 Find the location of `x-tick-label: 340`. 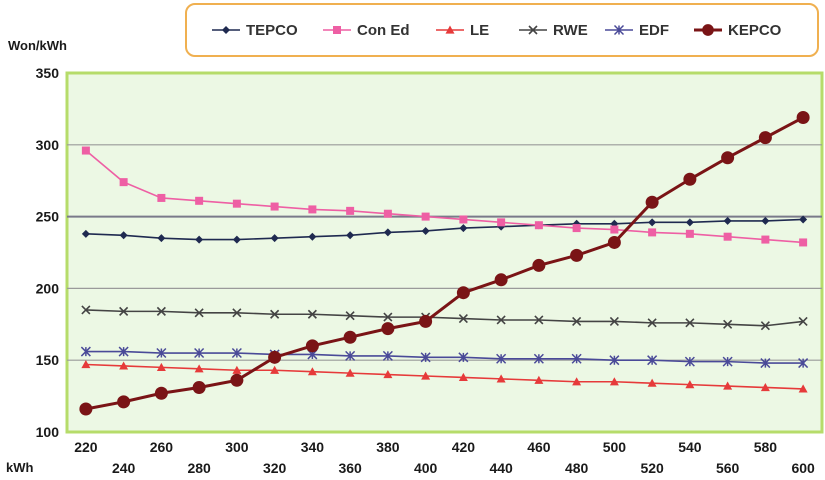

x-tick-label: 340 is located at coordinates (313, 447).